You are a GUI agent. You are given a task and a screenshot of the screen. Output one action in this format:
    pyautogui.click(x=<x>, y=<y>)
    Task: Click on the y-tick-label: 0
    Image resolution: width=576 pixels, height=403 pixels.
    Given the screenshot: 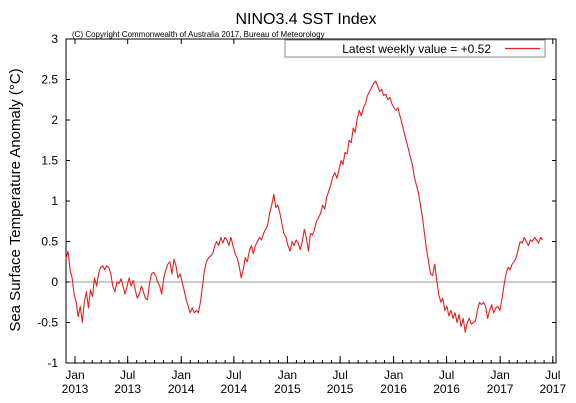 What is the action you would take?
    pyautogui.click(x=54, y=282)
    